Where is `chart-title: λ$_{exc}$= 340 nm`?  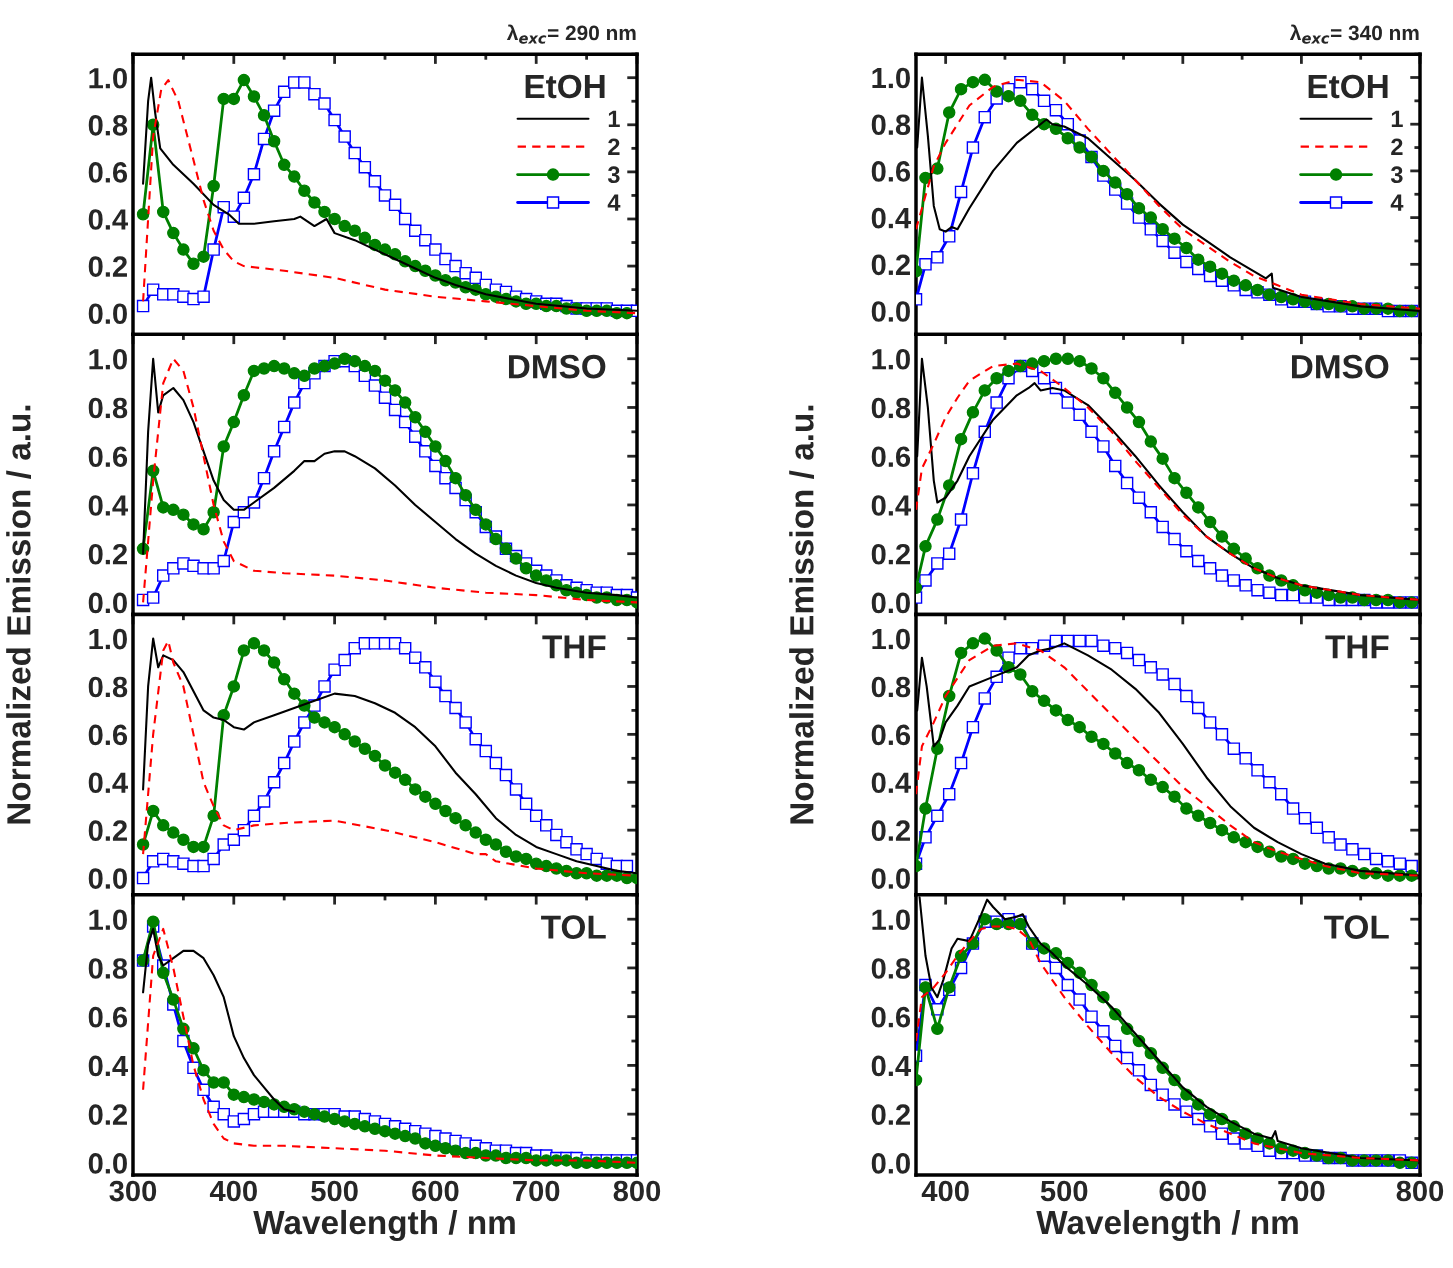
chart-title: λ$_{exc}$= 340 nm is located at coordinates (1354, 34).